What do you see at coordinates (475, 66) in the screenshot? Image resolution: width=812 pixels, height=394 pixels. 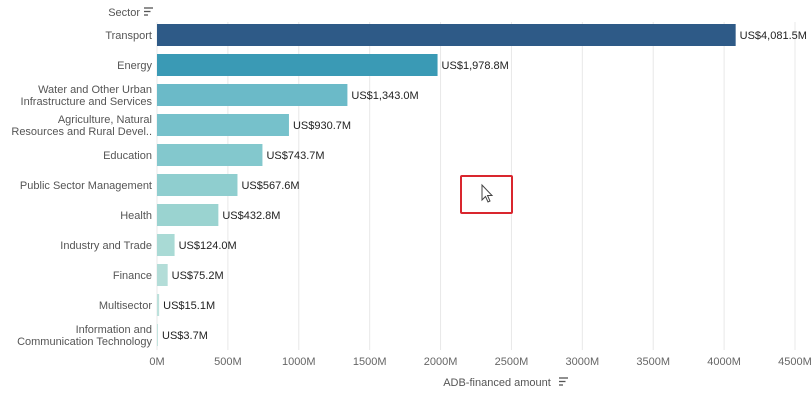 I see `value-label: US$1,978.8M` at bounding box center [475, 66].